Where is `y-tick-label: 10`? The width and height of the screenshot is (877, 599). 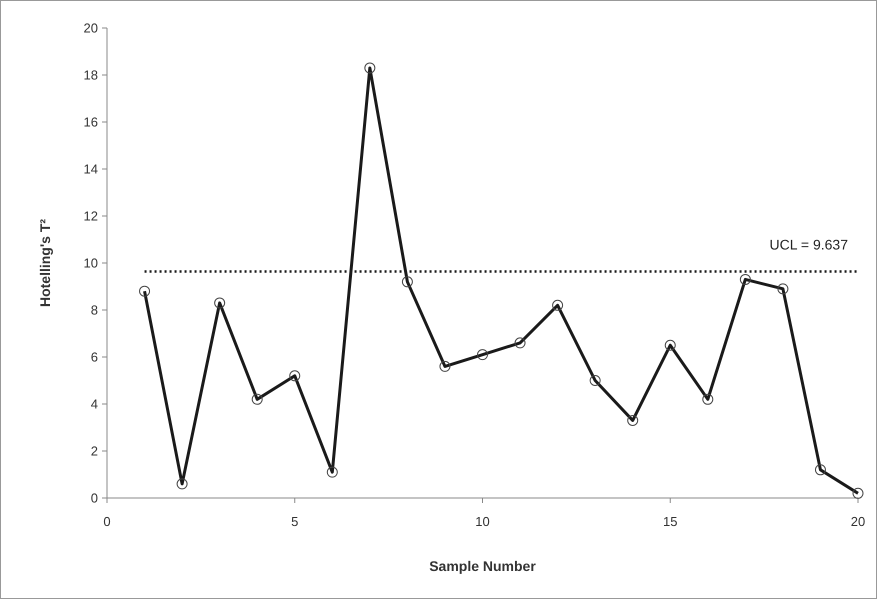 y-tick-label: 10 is located at coordinates (91, 263).